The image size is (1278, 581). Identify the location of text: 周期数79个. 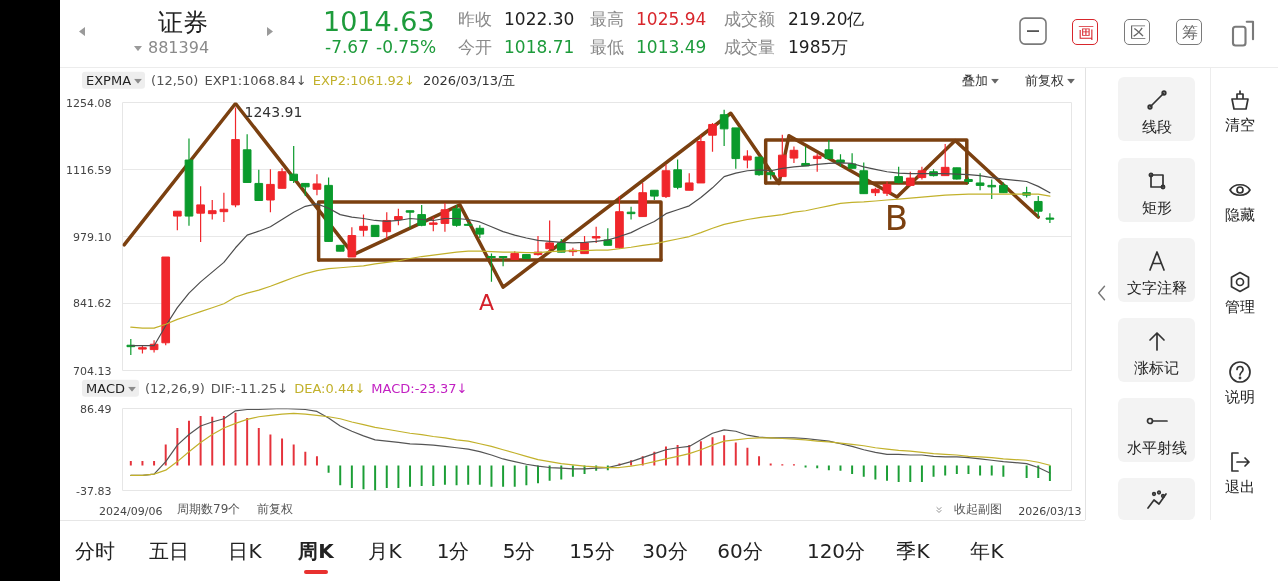
(209, 509).